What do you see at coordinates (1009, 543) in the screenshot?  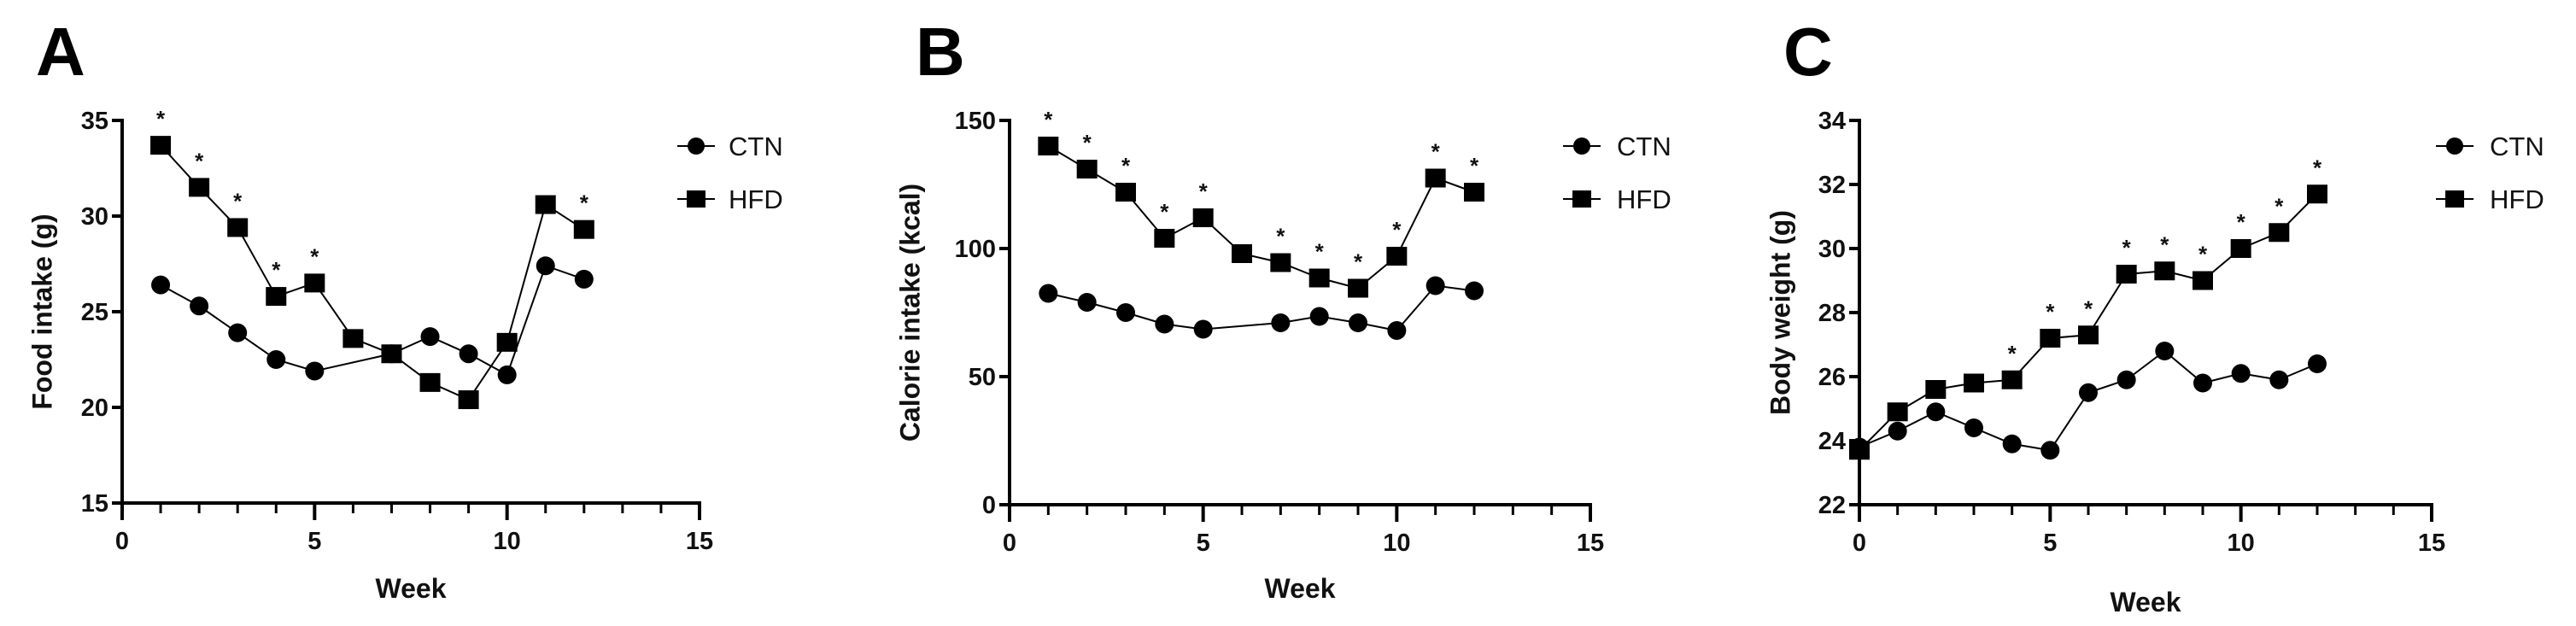 I see `x-tick-label: 0` at bounding box center [1009, 543].